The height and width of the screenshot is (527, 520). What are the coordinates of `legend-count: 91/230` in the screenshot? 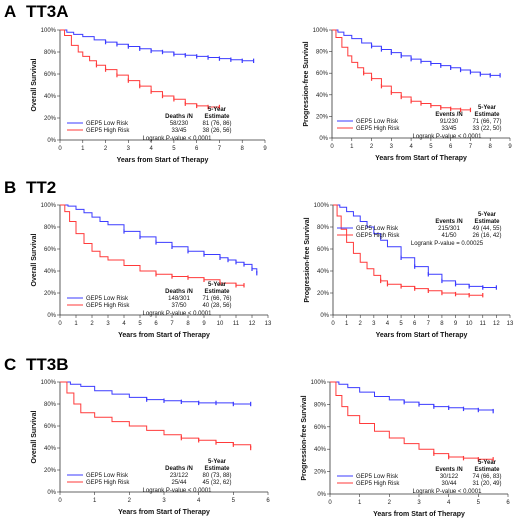 It's located at (449, 122).